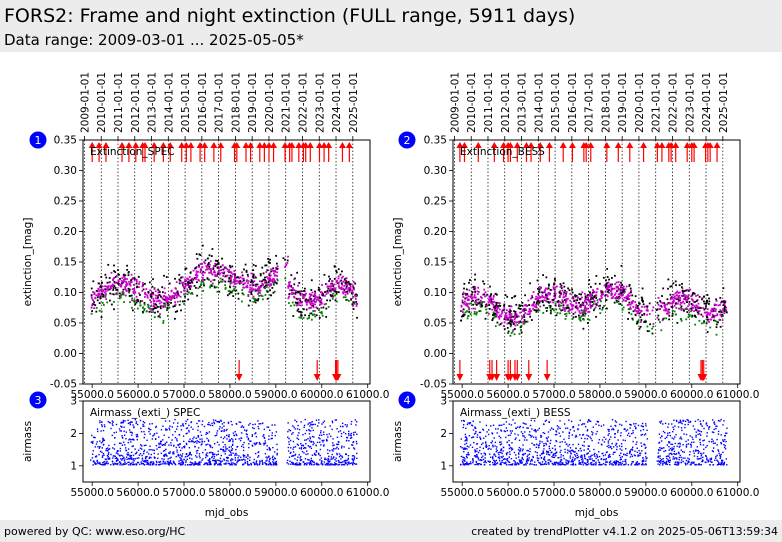 The height and width of the screenshot is (542, 782). I want to click on data-points, so click(224, 284).